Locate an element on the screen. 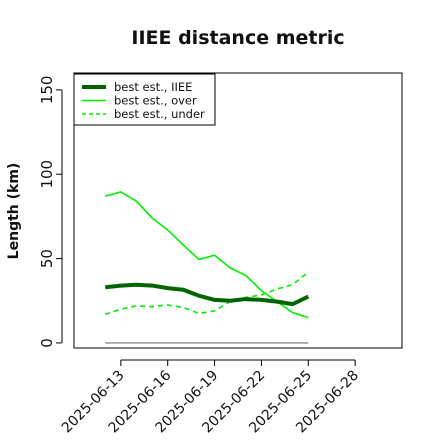  legend-box is located at coordinates (144, 99).